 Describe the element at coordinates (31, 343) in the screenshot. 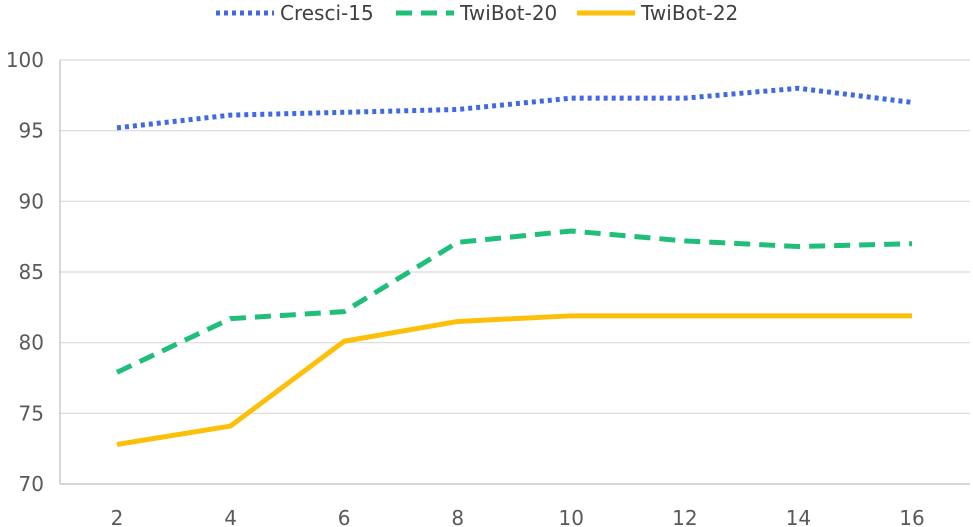

I see `y-tick-label: 80` at that location.